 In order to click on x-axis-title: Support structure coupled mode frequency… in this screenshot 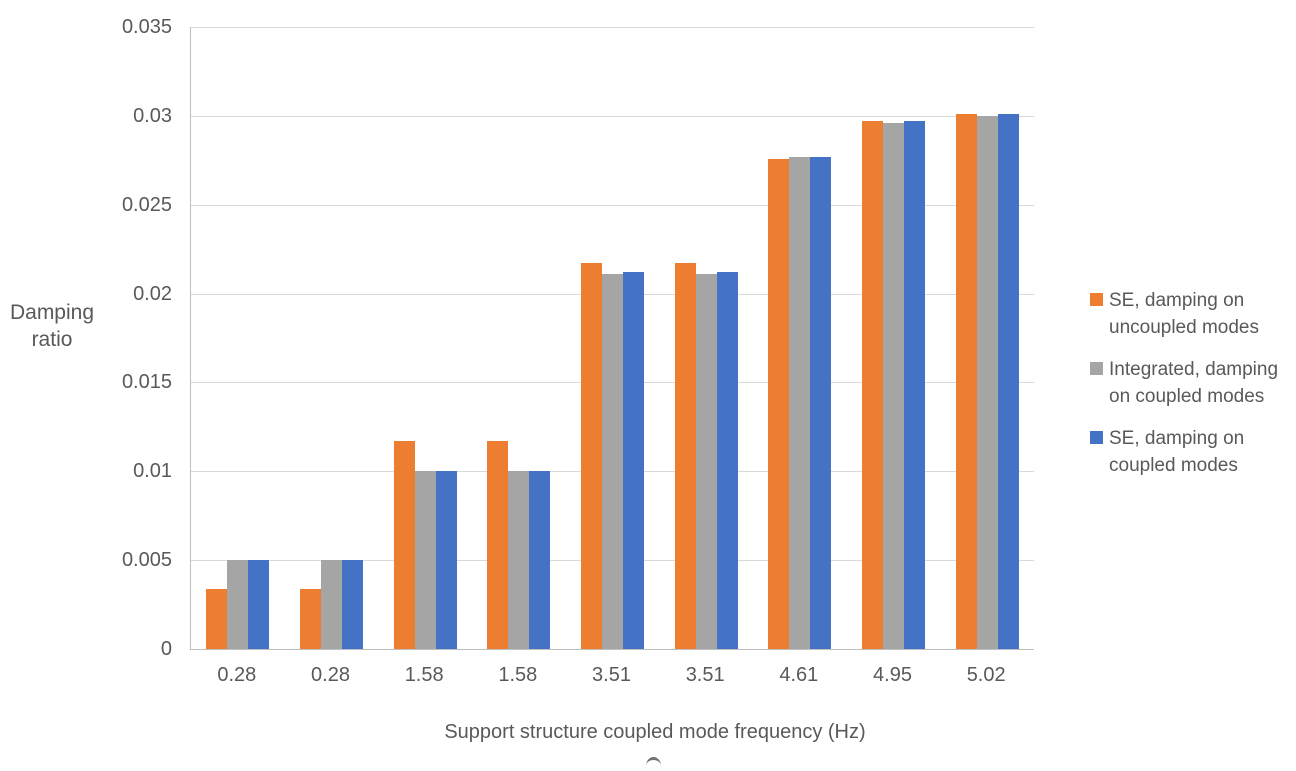, I will do `click(655, 732)`.